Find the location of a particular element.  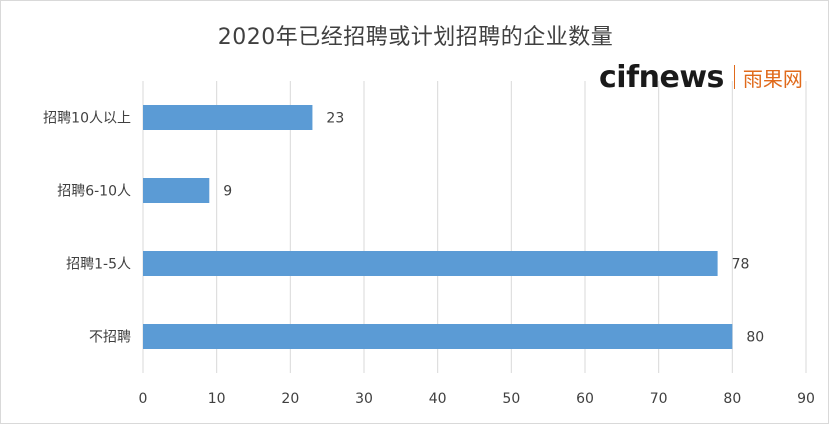

x-tick-label: 0 is located at coordinates (143, 399).